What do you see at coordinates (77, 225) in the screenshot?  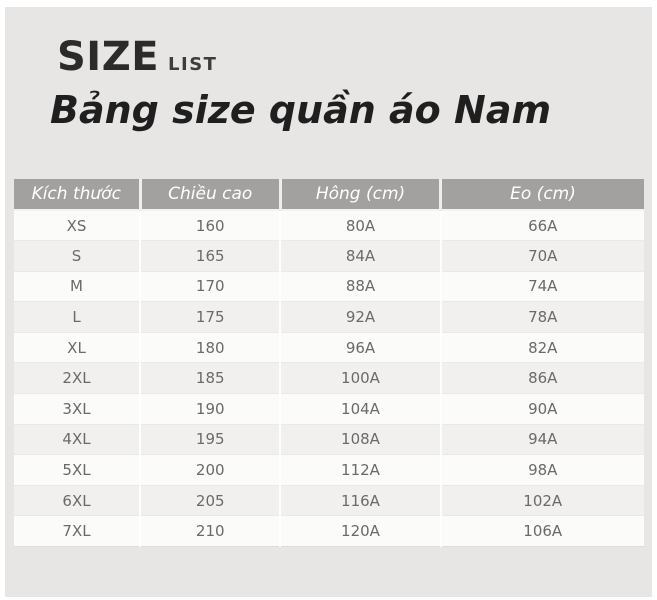 I see `table-cell: XS` at bounding box center [77, 225].